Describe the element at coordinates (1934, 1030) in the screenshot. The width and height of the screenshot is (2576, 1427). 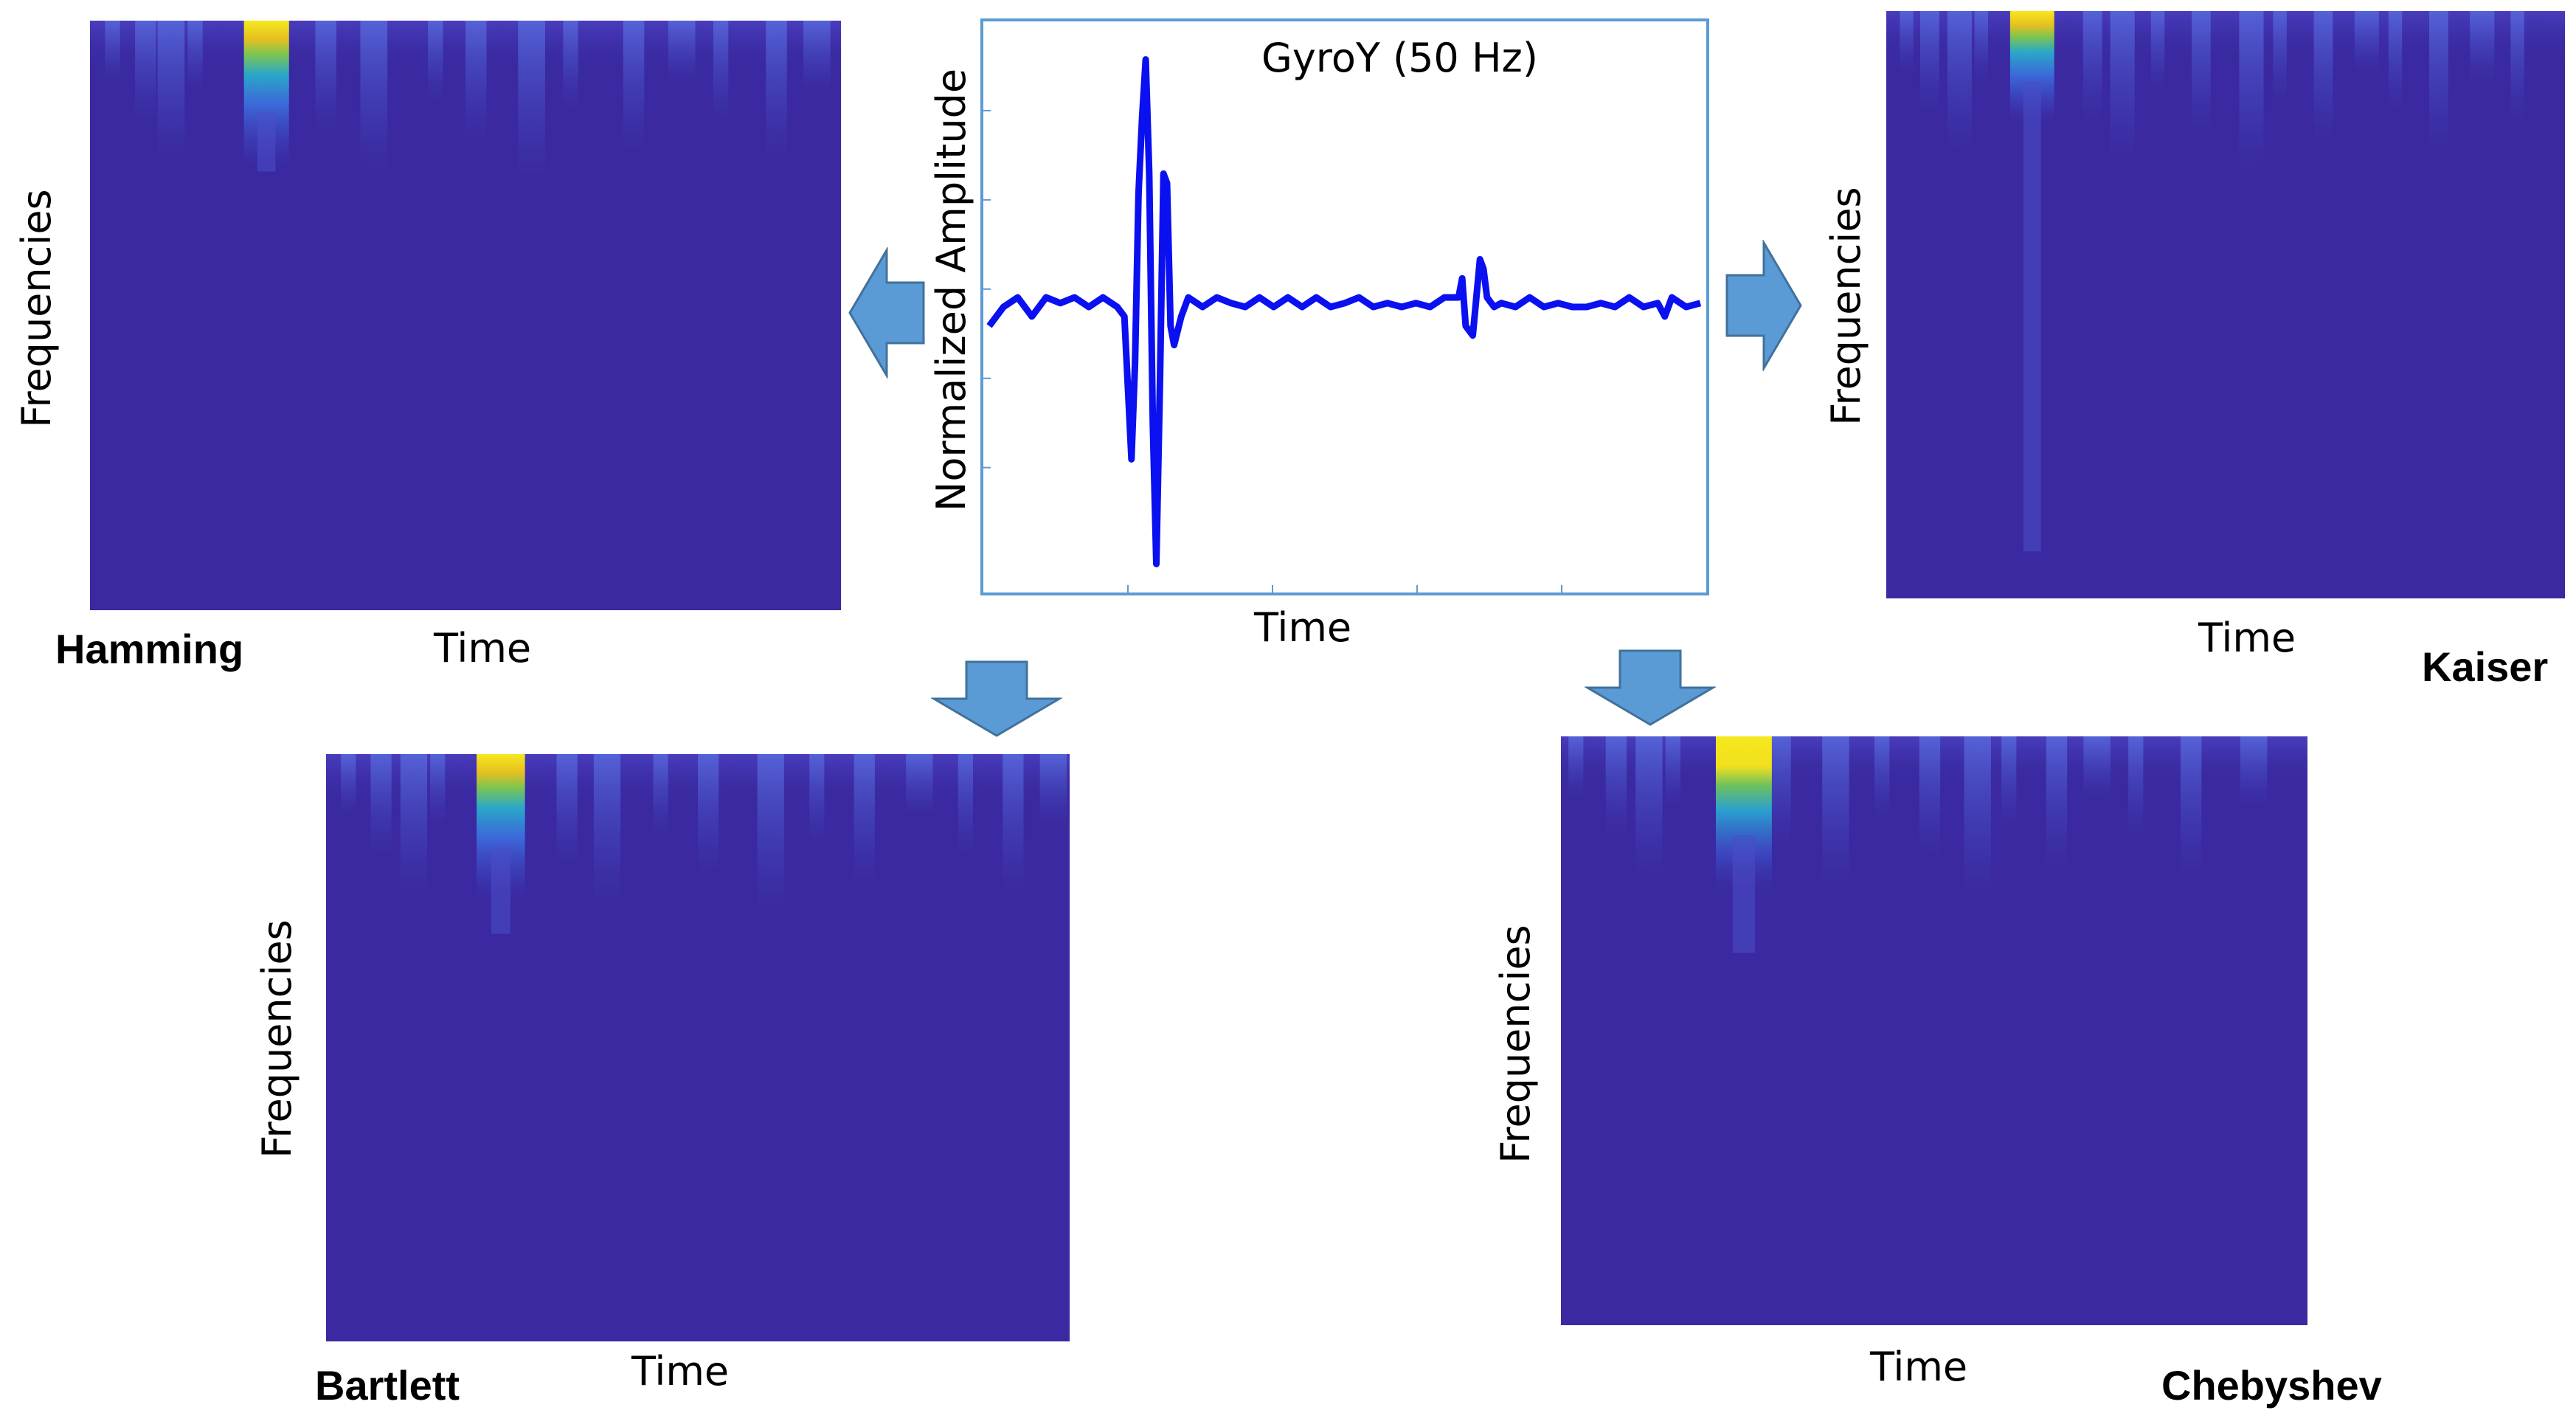
I see `chebyshev-spectrogram` at that location.